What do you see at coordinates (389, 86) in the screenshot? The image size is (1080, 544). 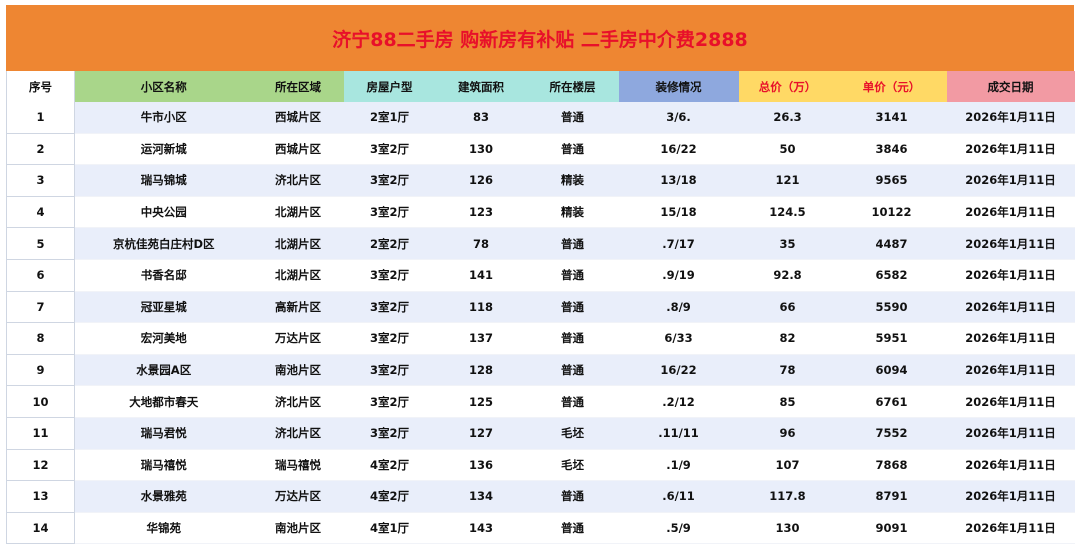 I see `column-header: 房屋户型` at bounding box center [389, 86].